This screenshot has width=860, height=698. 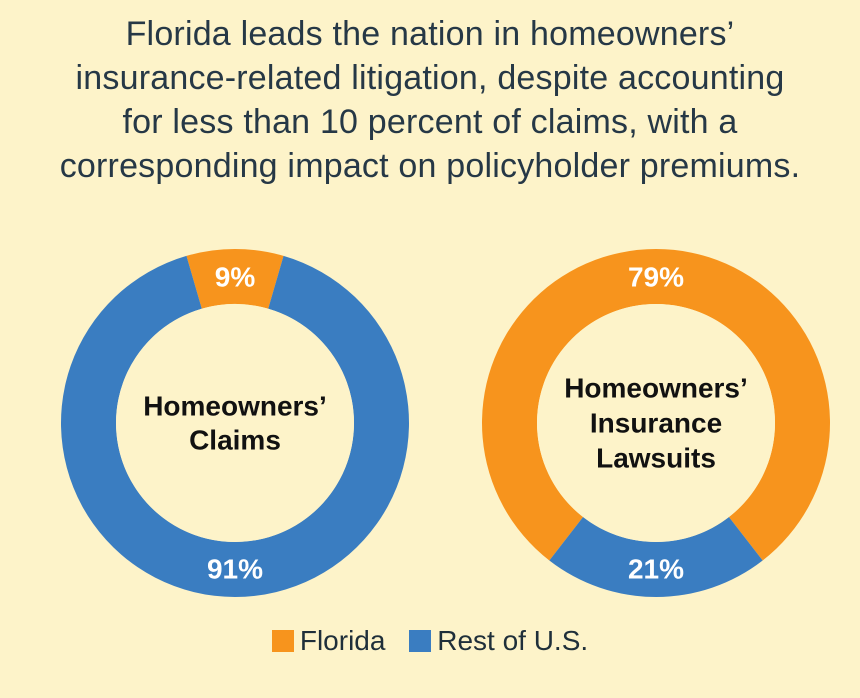 I want to click on center-label-line-2: Claims, so click(x=235, y=440).